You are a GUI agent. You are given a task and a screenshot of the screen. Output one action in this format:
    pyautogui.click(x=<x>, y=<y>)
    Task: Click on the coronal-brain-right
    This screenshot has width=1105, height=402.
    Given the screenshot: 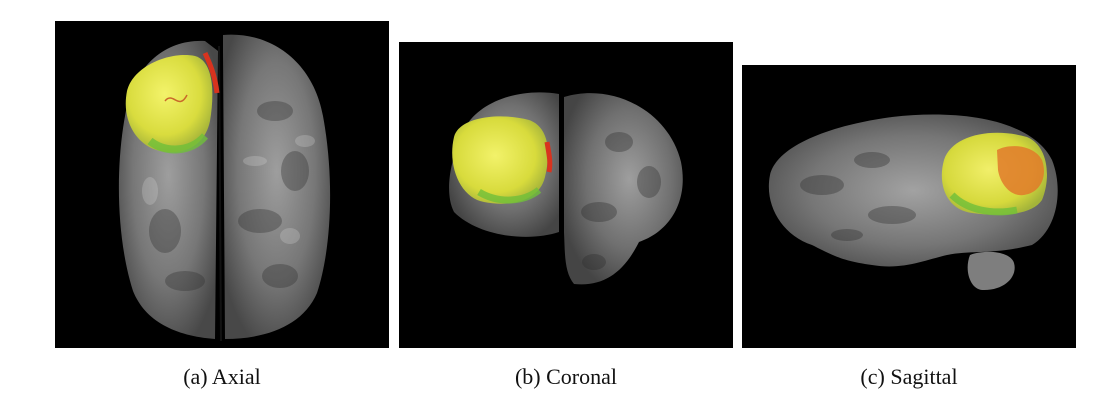 What is the action you would take?
    pyautogui.click(x=623, y=189)
    